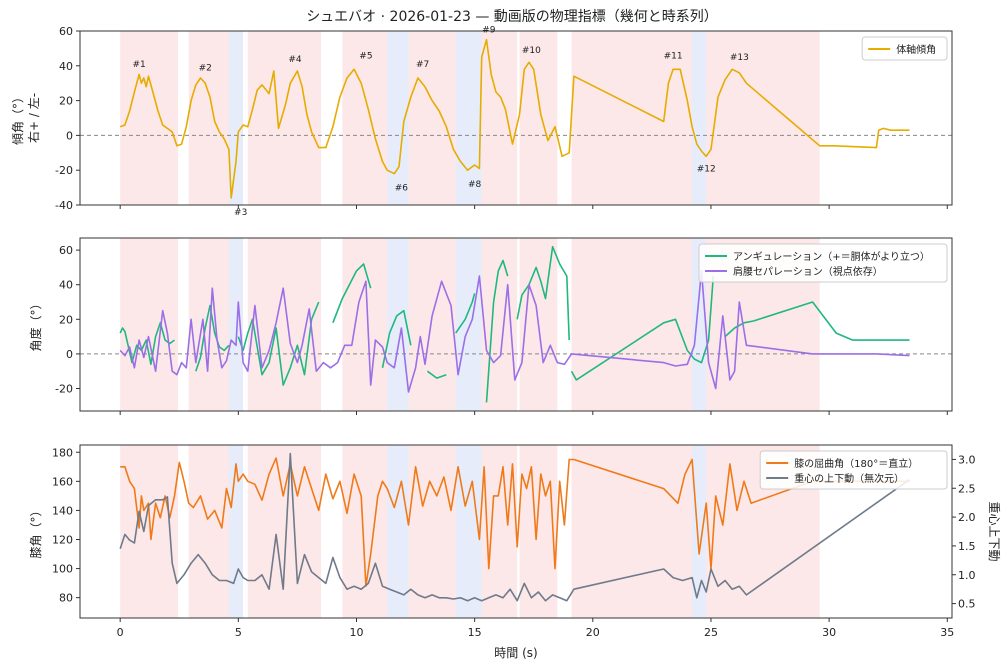  I want to click on legend: アンギュレーション（+＝胴体がより立つ） 肩腰セパレーション（視点依存）, so click(823, 263).